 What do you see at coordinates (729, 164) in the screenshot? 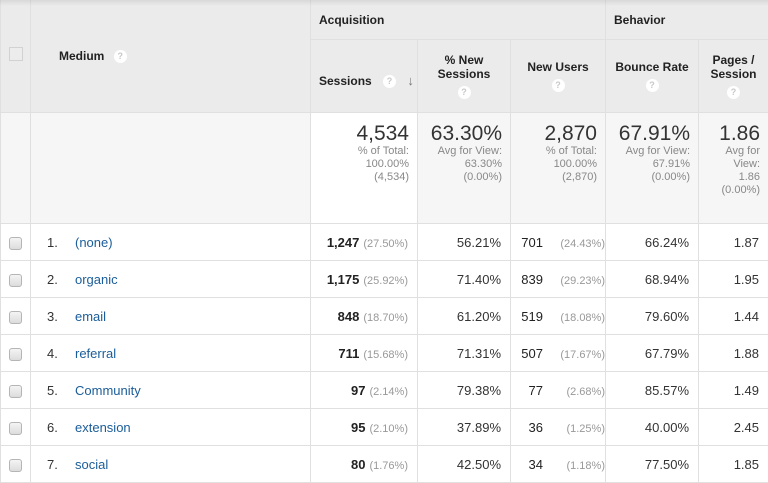
I see `totals-pages-caption-2: View:` at bounding box center [729, 164].